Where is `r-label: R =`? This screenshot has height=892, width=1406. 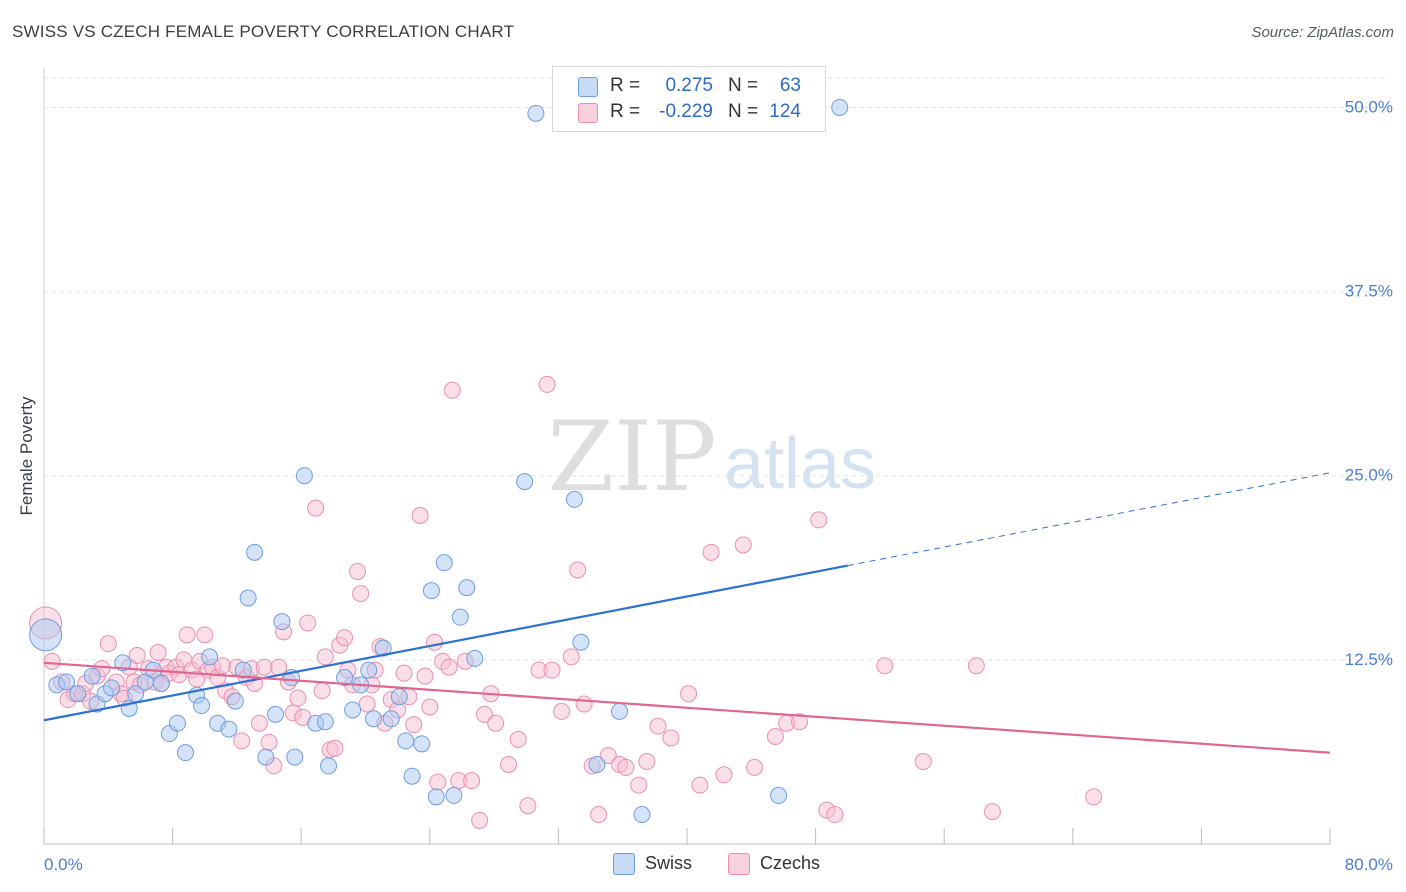 r-label: R = is located at coordinates (625, 111).